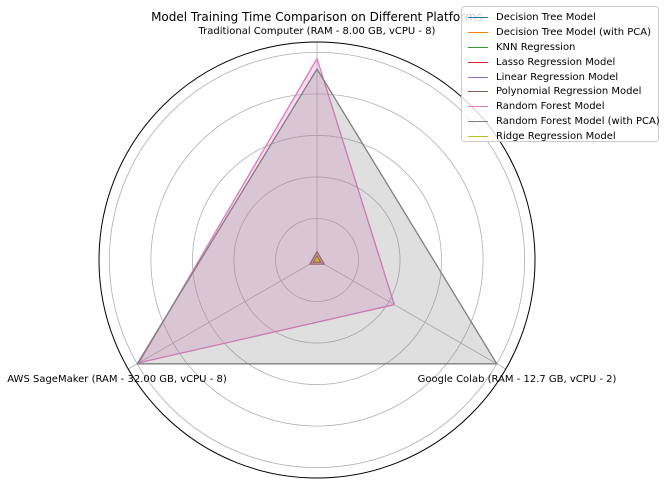 The height and width of the screenshot is (487, 667). I want to click on axis-label-3: AWS SageMaker (RAM - 32.00 GB, vCPU - 8), so click(117, 379).